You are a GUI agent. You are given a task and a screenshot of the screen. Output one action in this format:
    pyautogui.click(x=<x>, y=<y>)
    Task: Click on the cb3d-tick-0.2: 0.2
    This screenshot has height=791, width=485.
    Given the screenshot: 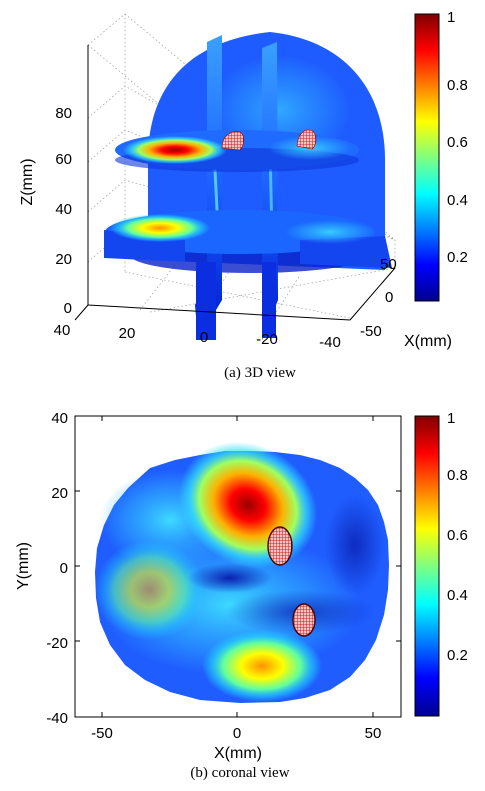 What is the action you would take?
    pyautogui.click(x=457, y=257)
    